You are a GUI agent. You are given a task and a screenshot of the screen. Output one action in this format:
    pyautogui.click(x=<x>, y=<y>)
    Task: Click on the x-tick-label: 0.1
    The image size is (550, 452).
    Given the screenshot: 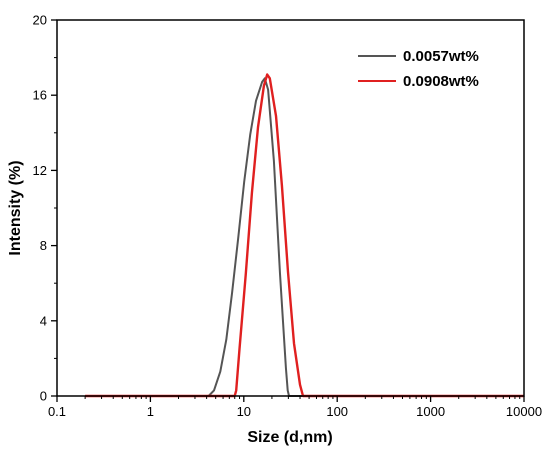 What is the action you would take?
    pyautogui.click(x=57, y=411)
    